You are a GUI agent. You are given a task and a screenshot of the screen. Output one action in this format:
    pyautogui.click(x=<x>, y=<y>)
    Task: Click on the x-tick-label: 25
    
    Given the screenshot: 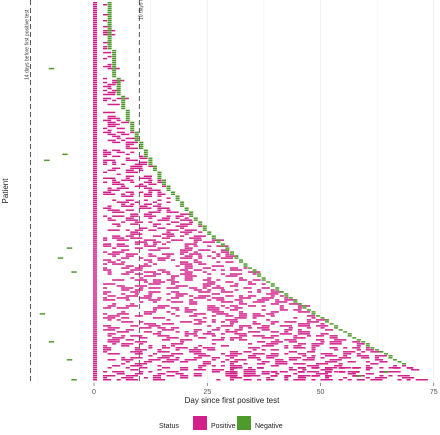 What is the action you would take?
    pyautogui.click(x=207, y=392)
    